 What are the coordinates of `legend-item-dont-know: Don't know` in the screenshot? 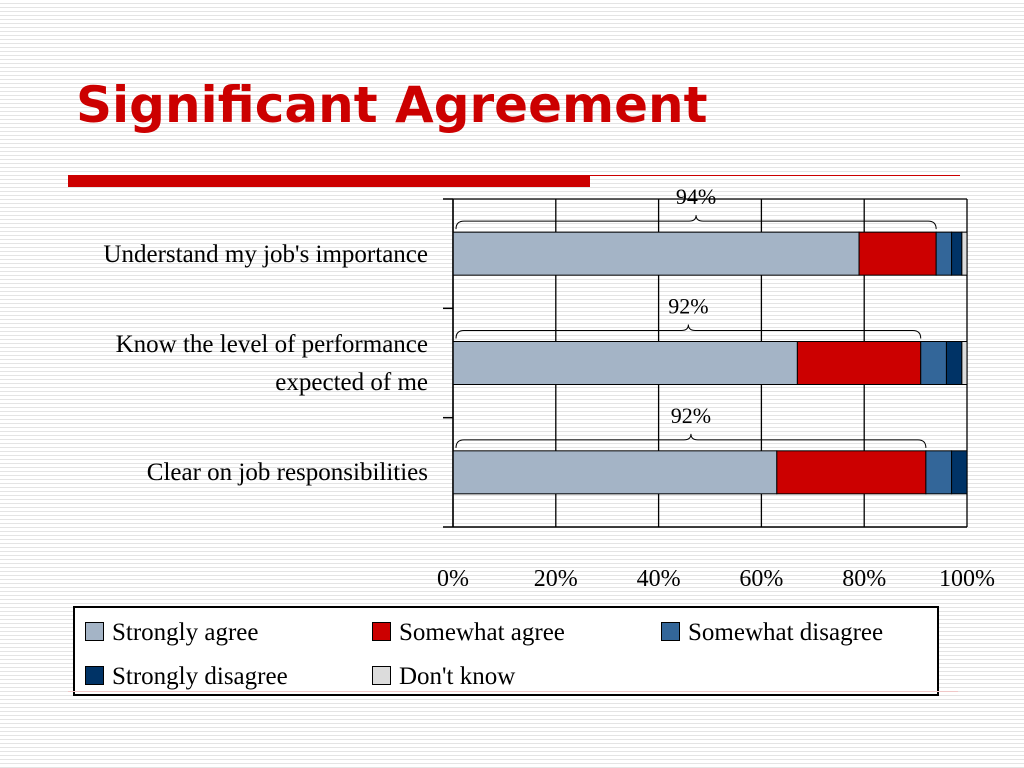 It's located at (443, 677).